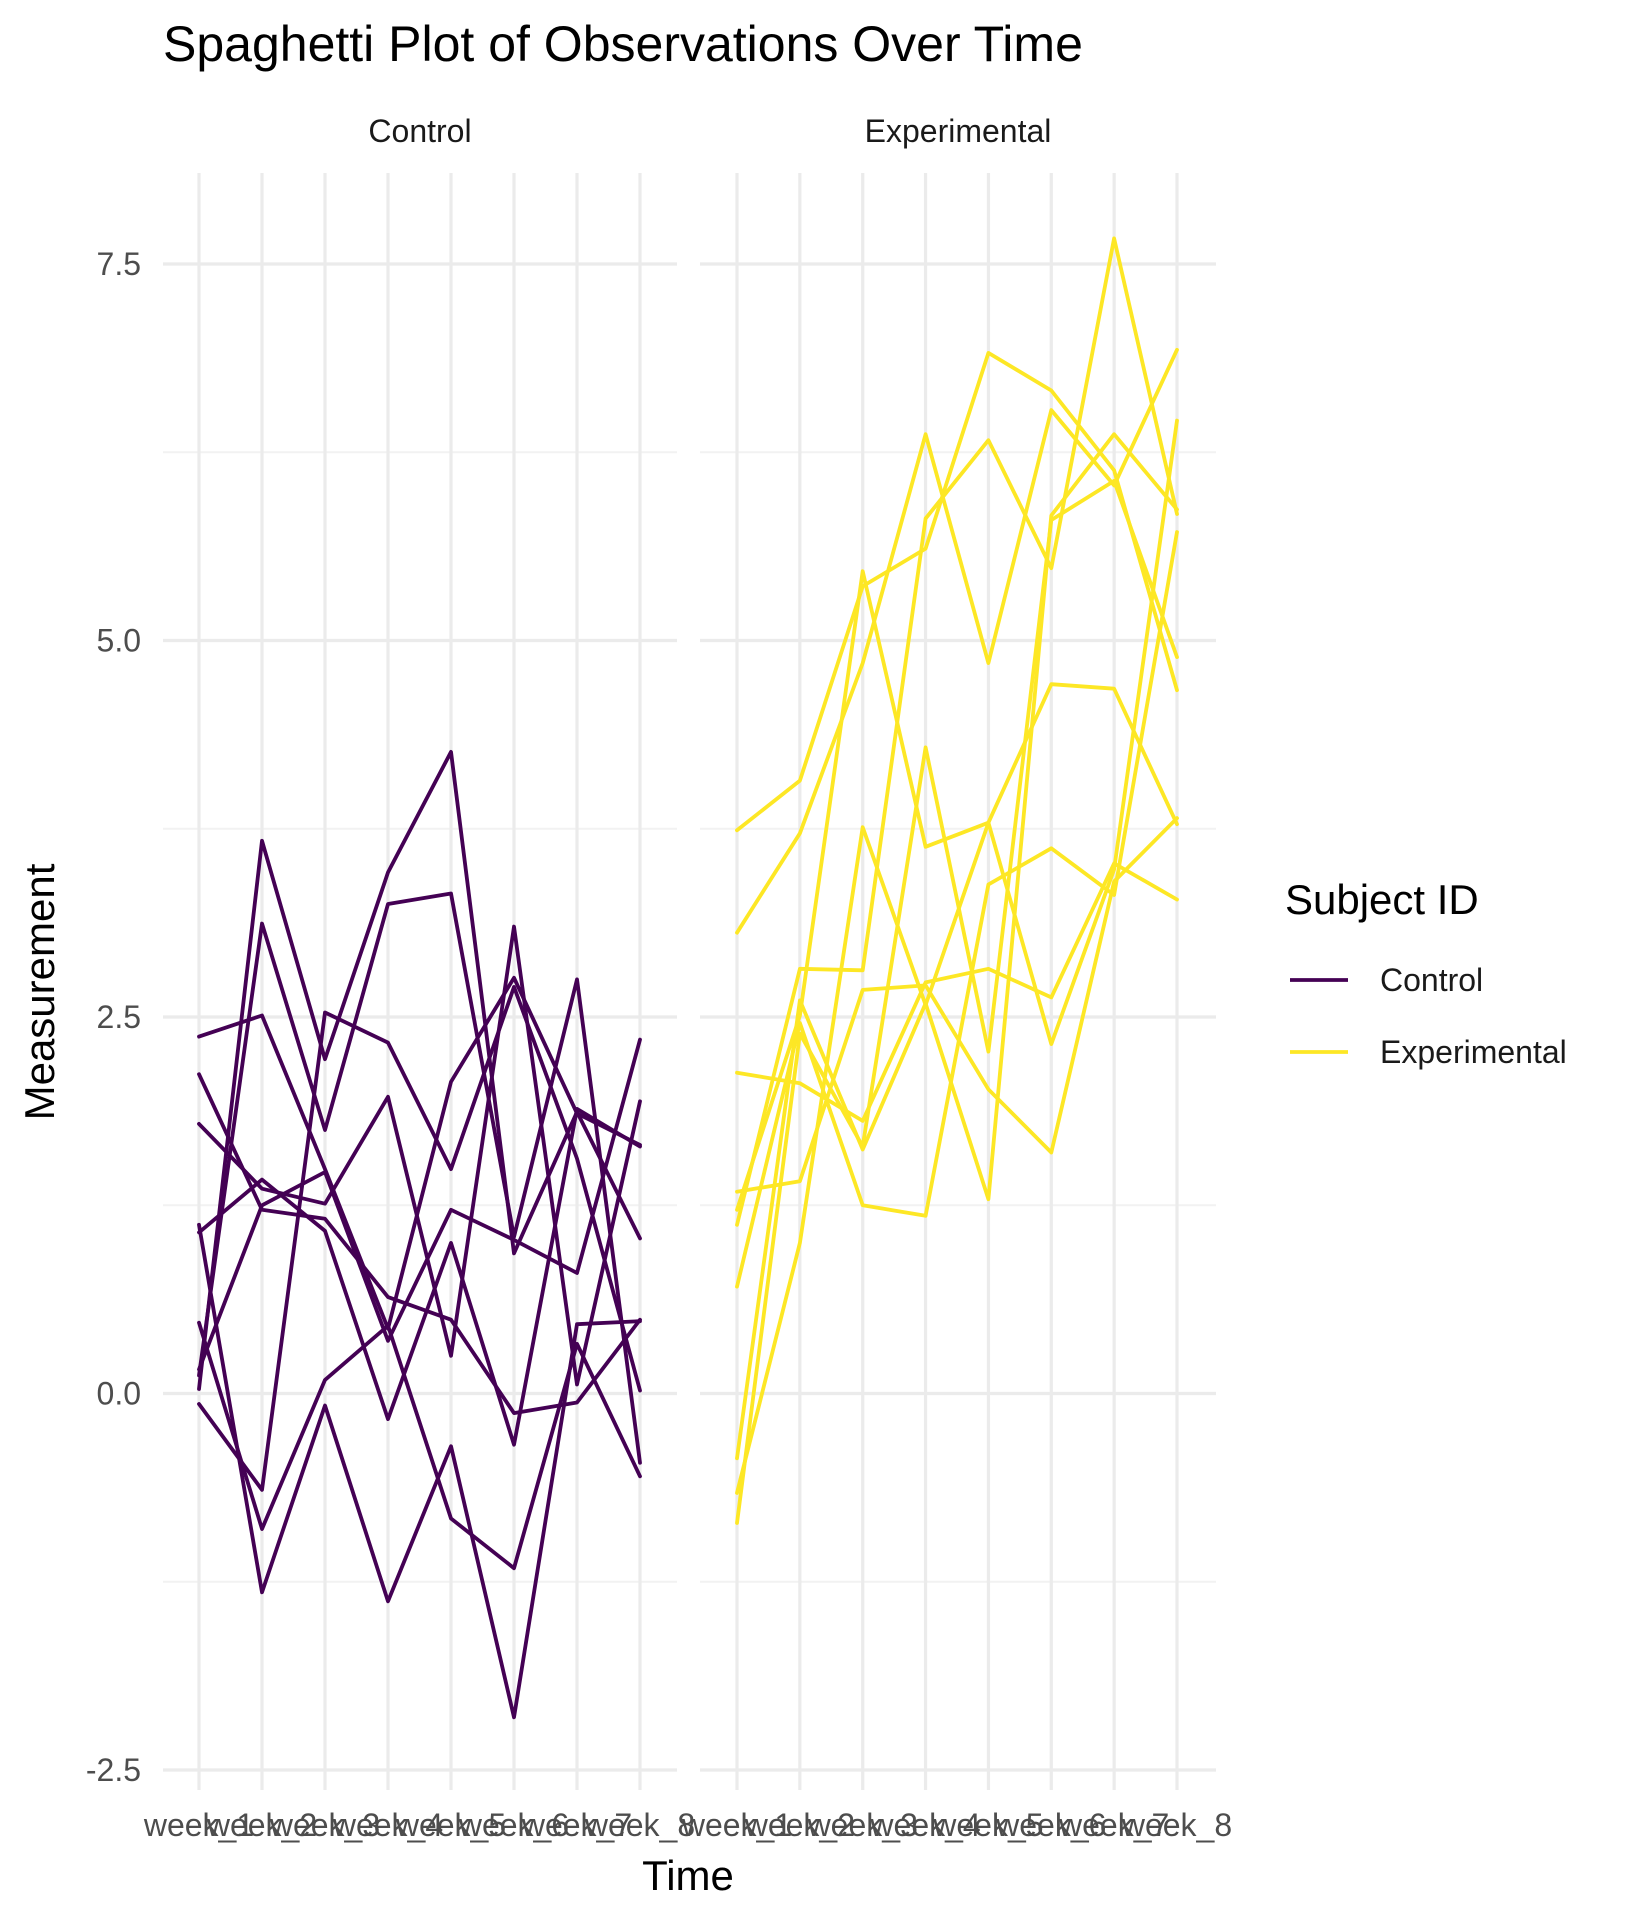 The width and height of the screenshot is (1633, 1920). Describe the element at coordinates (39, 991) in the screenshot. I see `y-axis-title: Measurement` at that location.